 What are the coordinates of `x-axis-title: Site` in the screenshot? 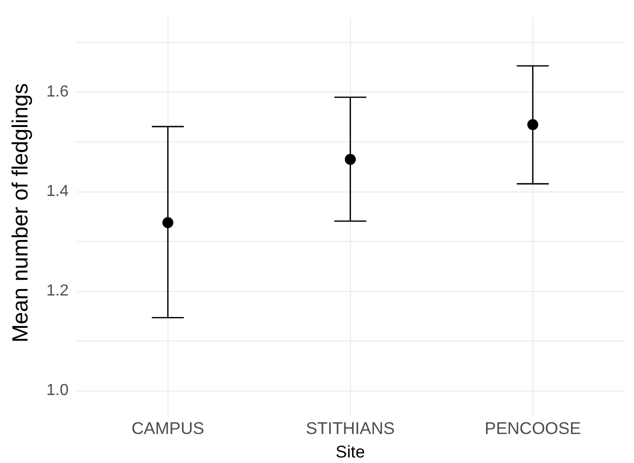 It's located at (350, 452).